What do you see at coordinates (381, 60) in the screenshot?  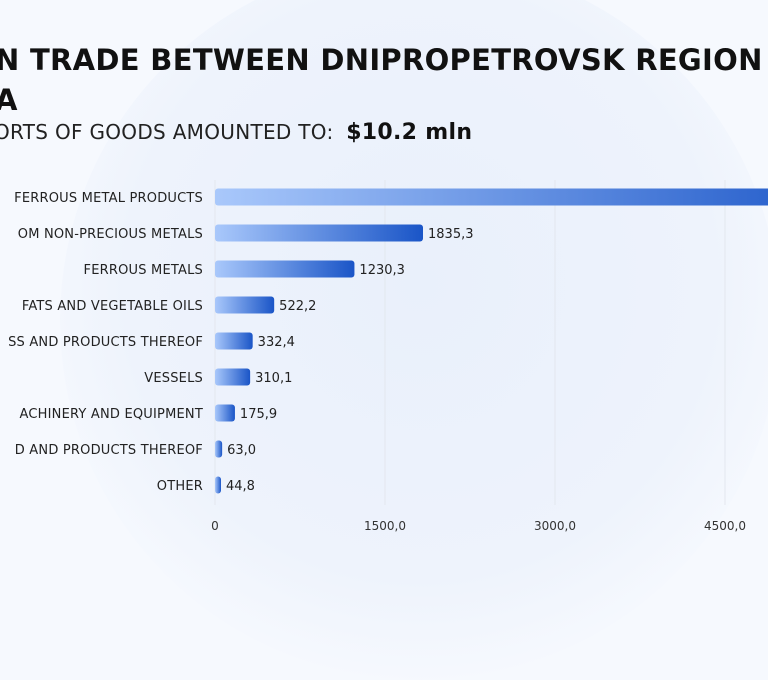 I see `title-line-1: N TRADE BETWEEN DNIPROPETROVSK REGION` at bounding box center [381, 60].